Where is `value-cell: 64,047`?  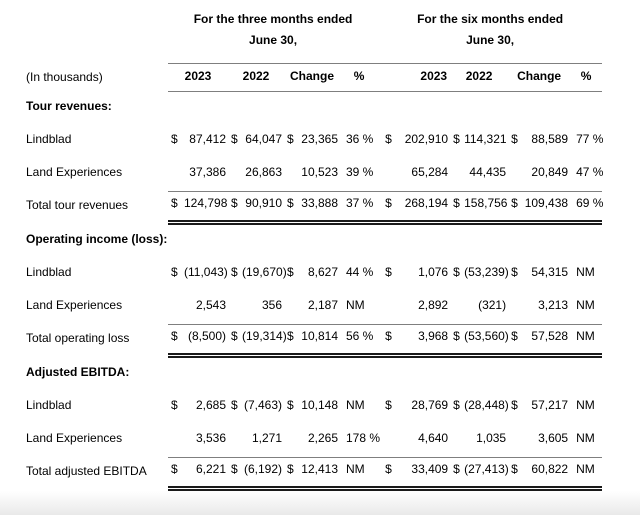 value-cell: 64,047 is located at coordinates (263, 138).